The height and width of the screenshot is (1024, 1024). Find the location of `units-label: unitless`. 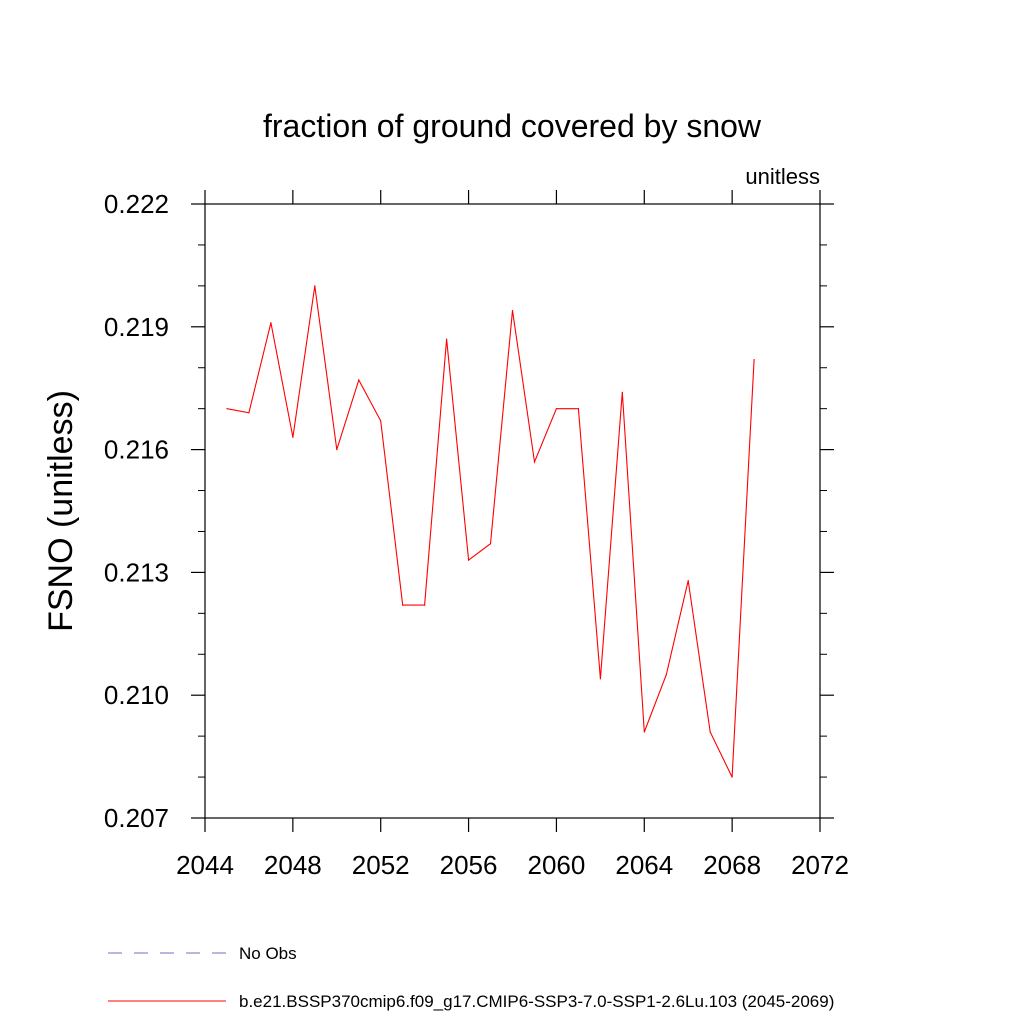

units-label: unitless is located at coordinates (782, 176).